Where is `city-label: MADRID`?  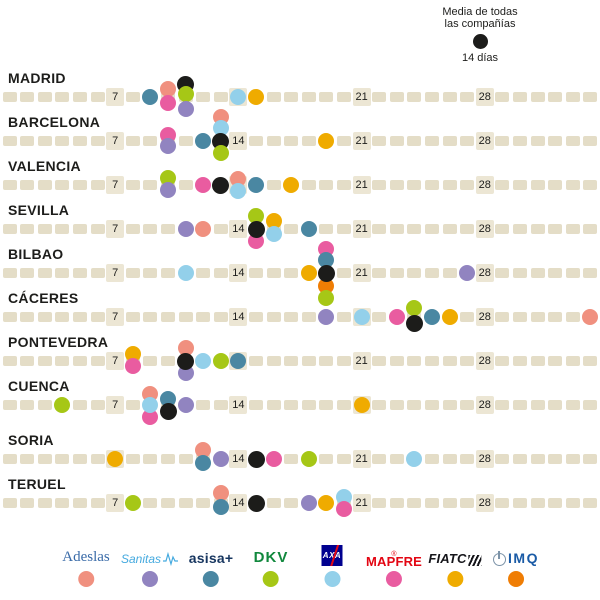
city-label: MADRID is located at coordinates (37, 78).